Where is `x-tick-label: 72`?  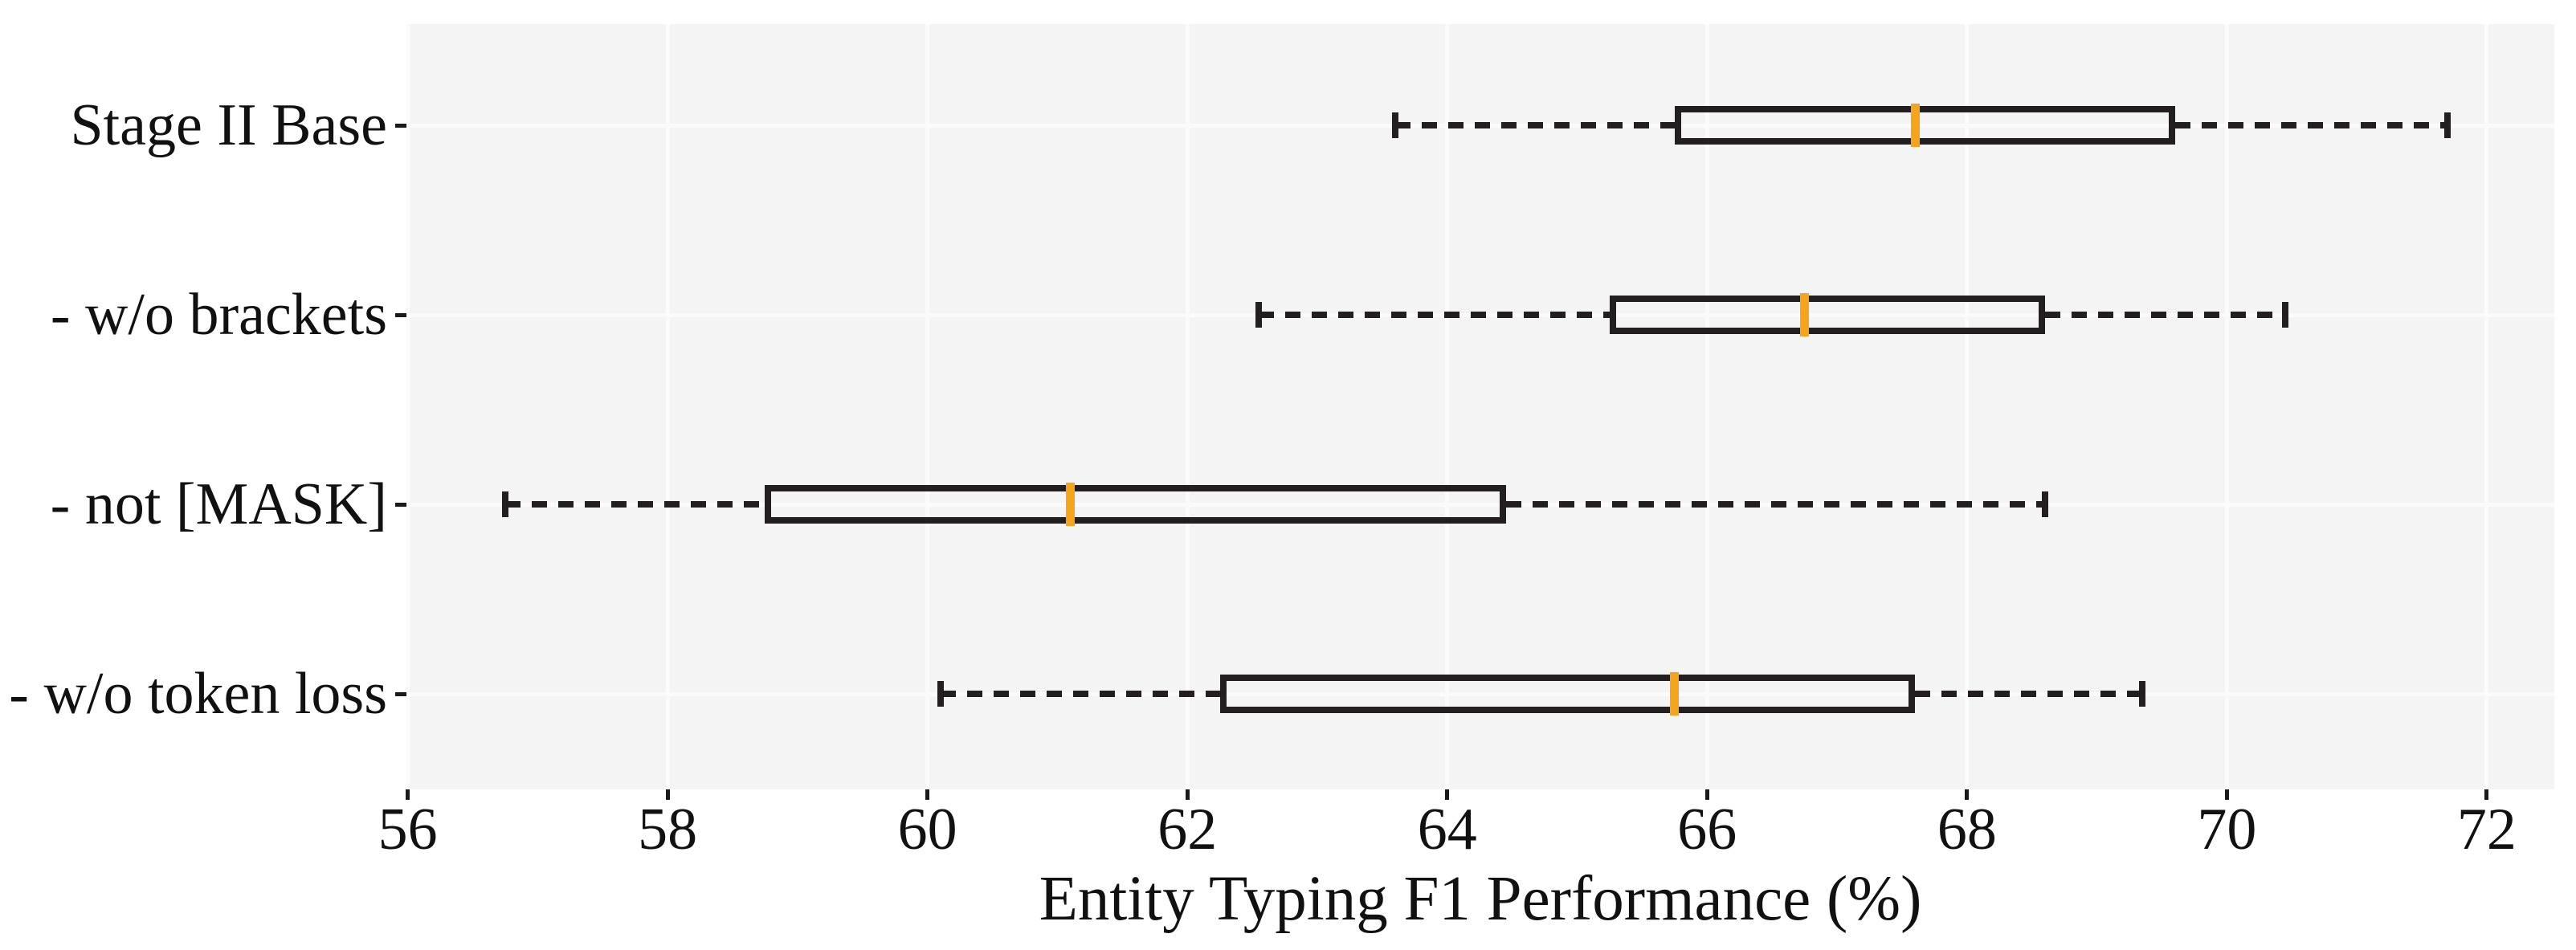
x-tick-label: 72 is located at coordinates (2486, 830).